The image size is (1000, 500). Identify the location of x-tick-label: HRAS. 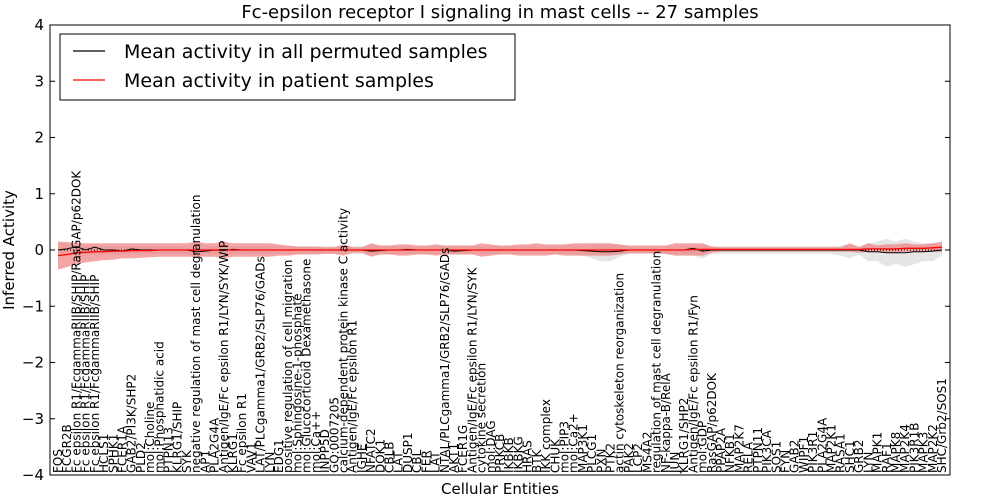
(528, 456).